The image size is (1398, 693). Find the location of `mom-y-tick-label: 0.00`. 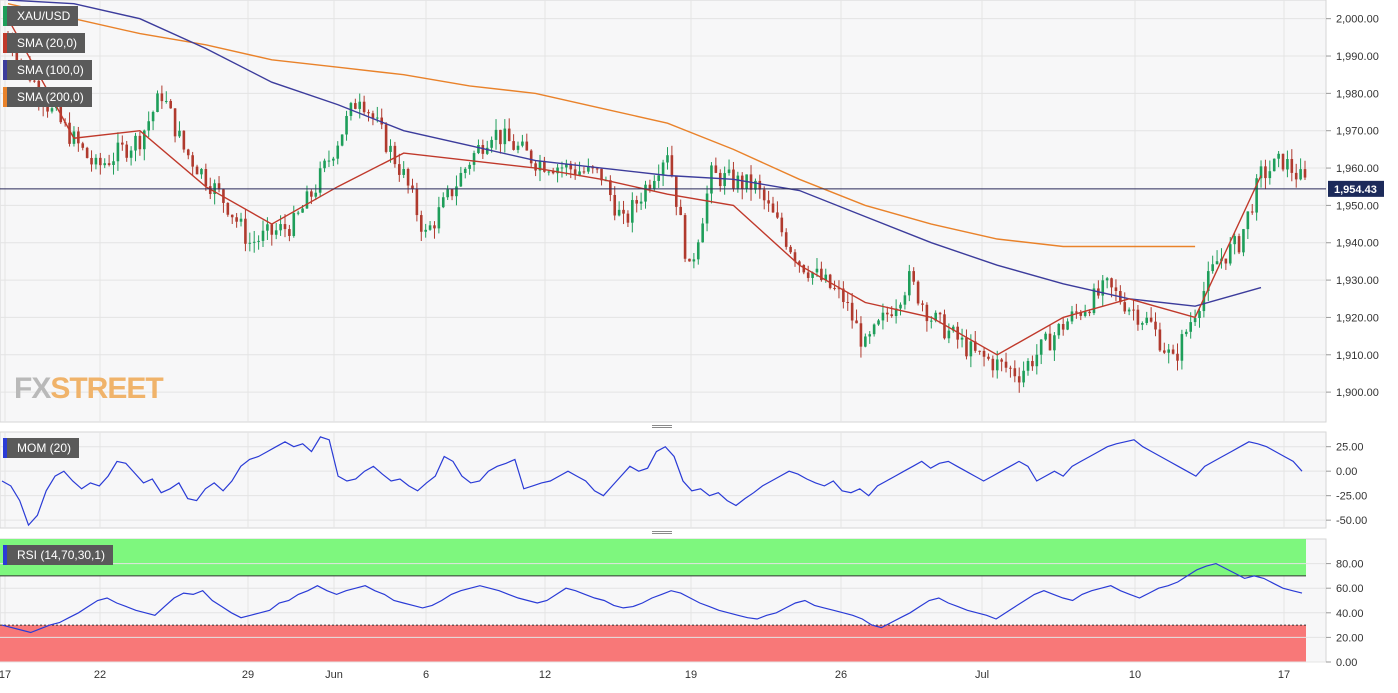

mom-y-tick-label: 0.00 is located at coordinates (1346, 472).